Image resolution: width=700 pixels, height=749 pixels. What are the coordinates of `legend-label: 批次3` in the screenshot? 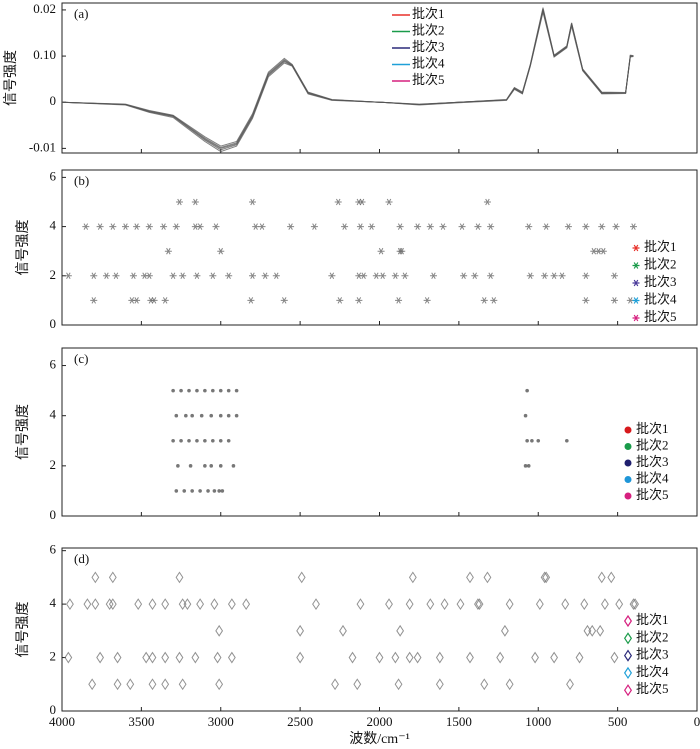 It's located at (652, 654).